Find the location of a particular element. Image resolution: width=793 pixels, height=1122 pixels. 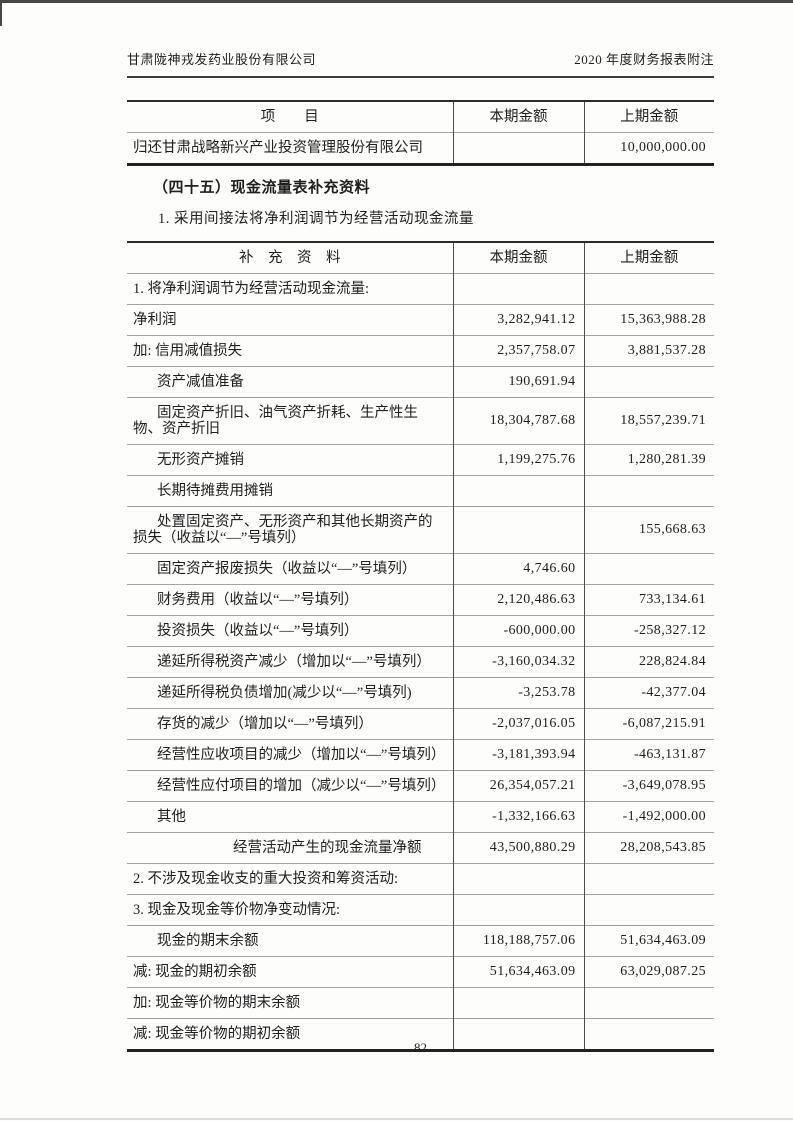

row-prior-value: 18,557,239.71 is located at coordinates (648, 421).